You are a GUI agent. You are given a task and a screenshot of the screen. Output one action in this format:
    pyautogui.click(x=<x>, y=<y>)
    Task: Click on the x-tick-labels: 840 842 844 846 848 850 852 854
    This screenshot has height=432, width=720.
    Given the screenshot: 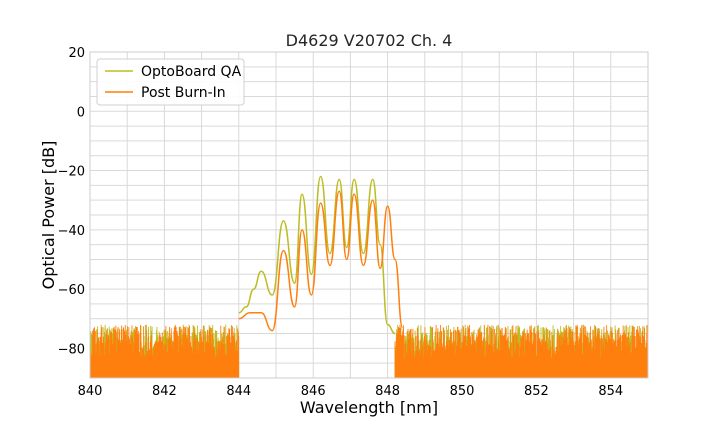 What is the action you would take?
    pyautogui.click(x=351, y=391)
    